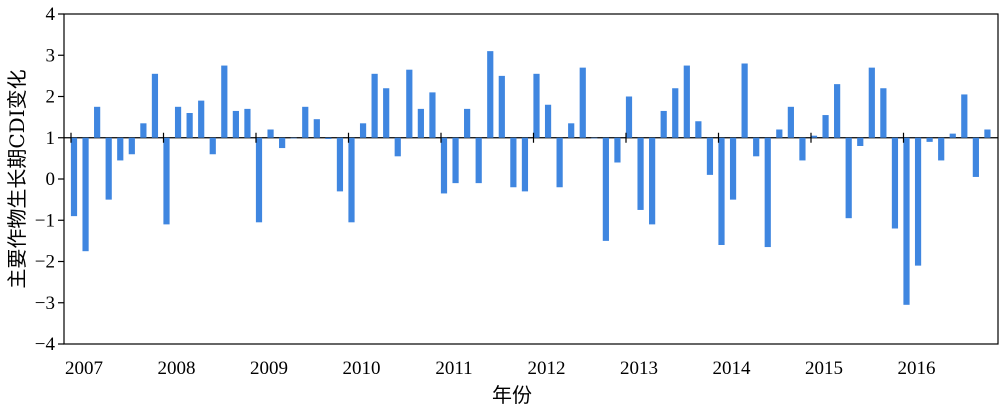 The height and width of the screenshot is (410, 1000). I want to click on x-tick-label: 2013, so click(639, 368).